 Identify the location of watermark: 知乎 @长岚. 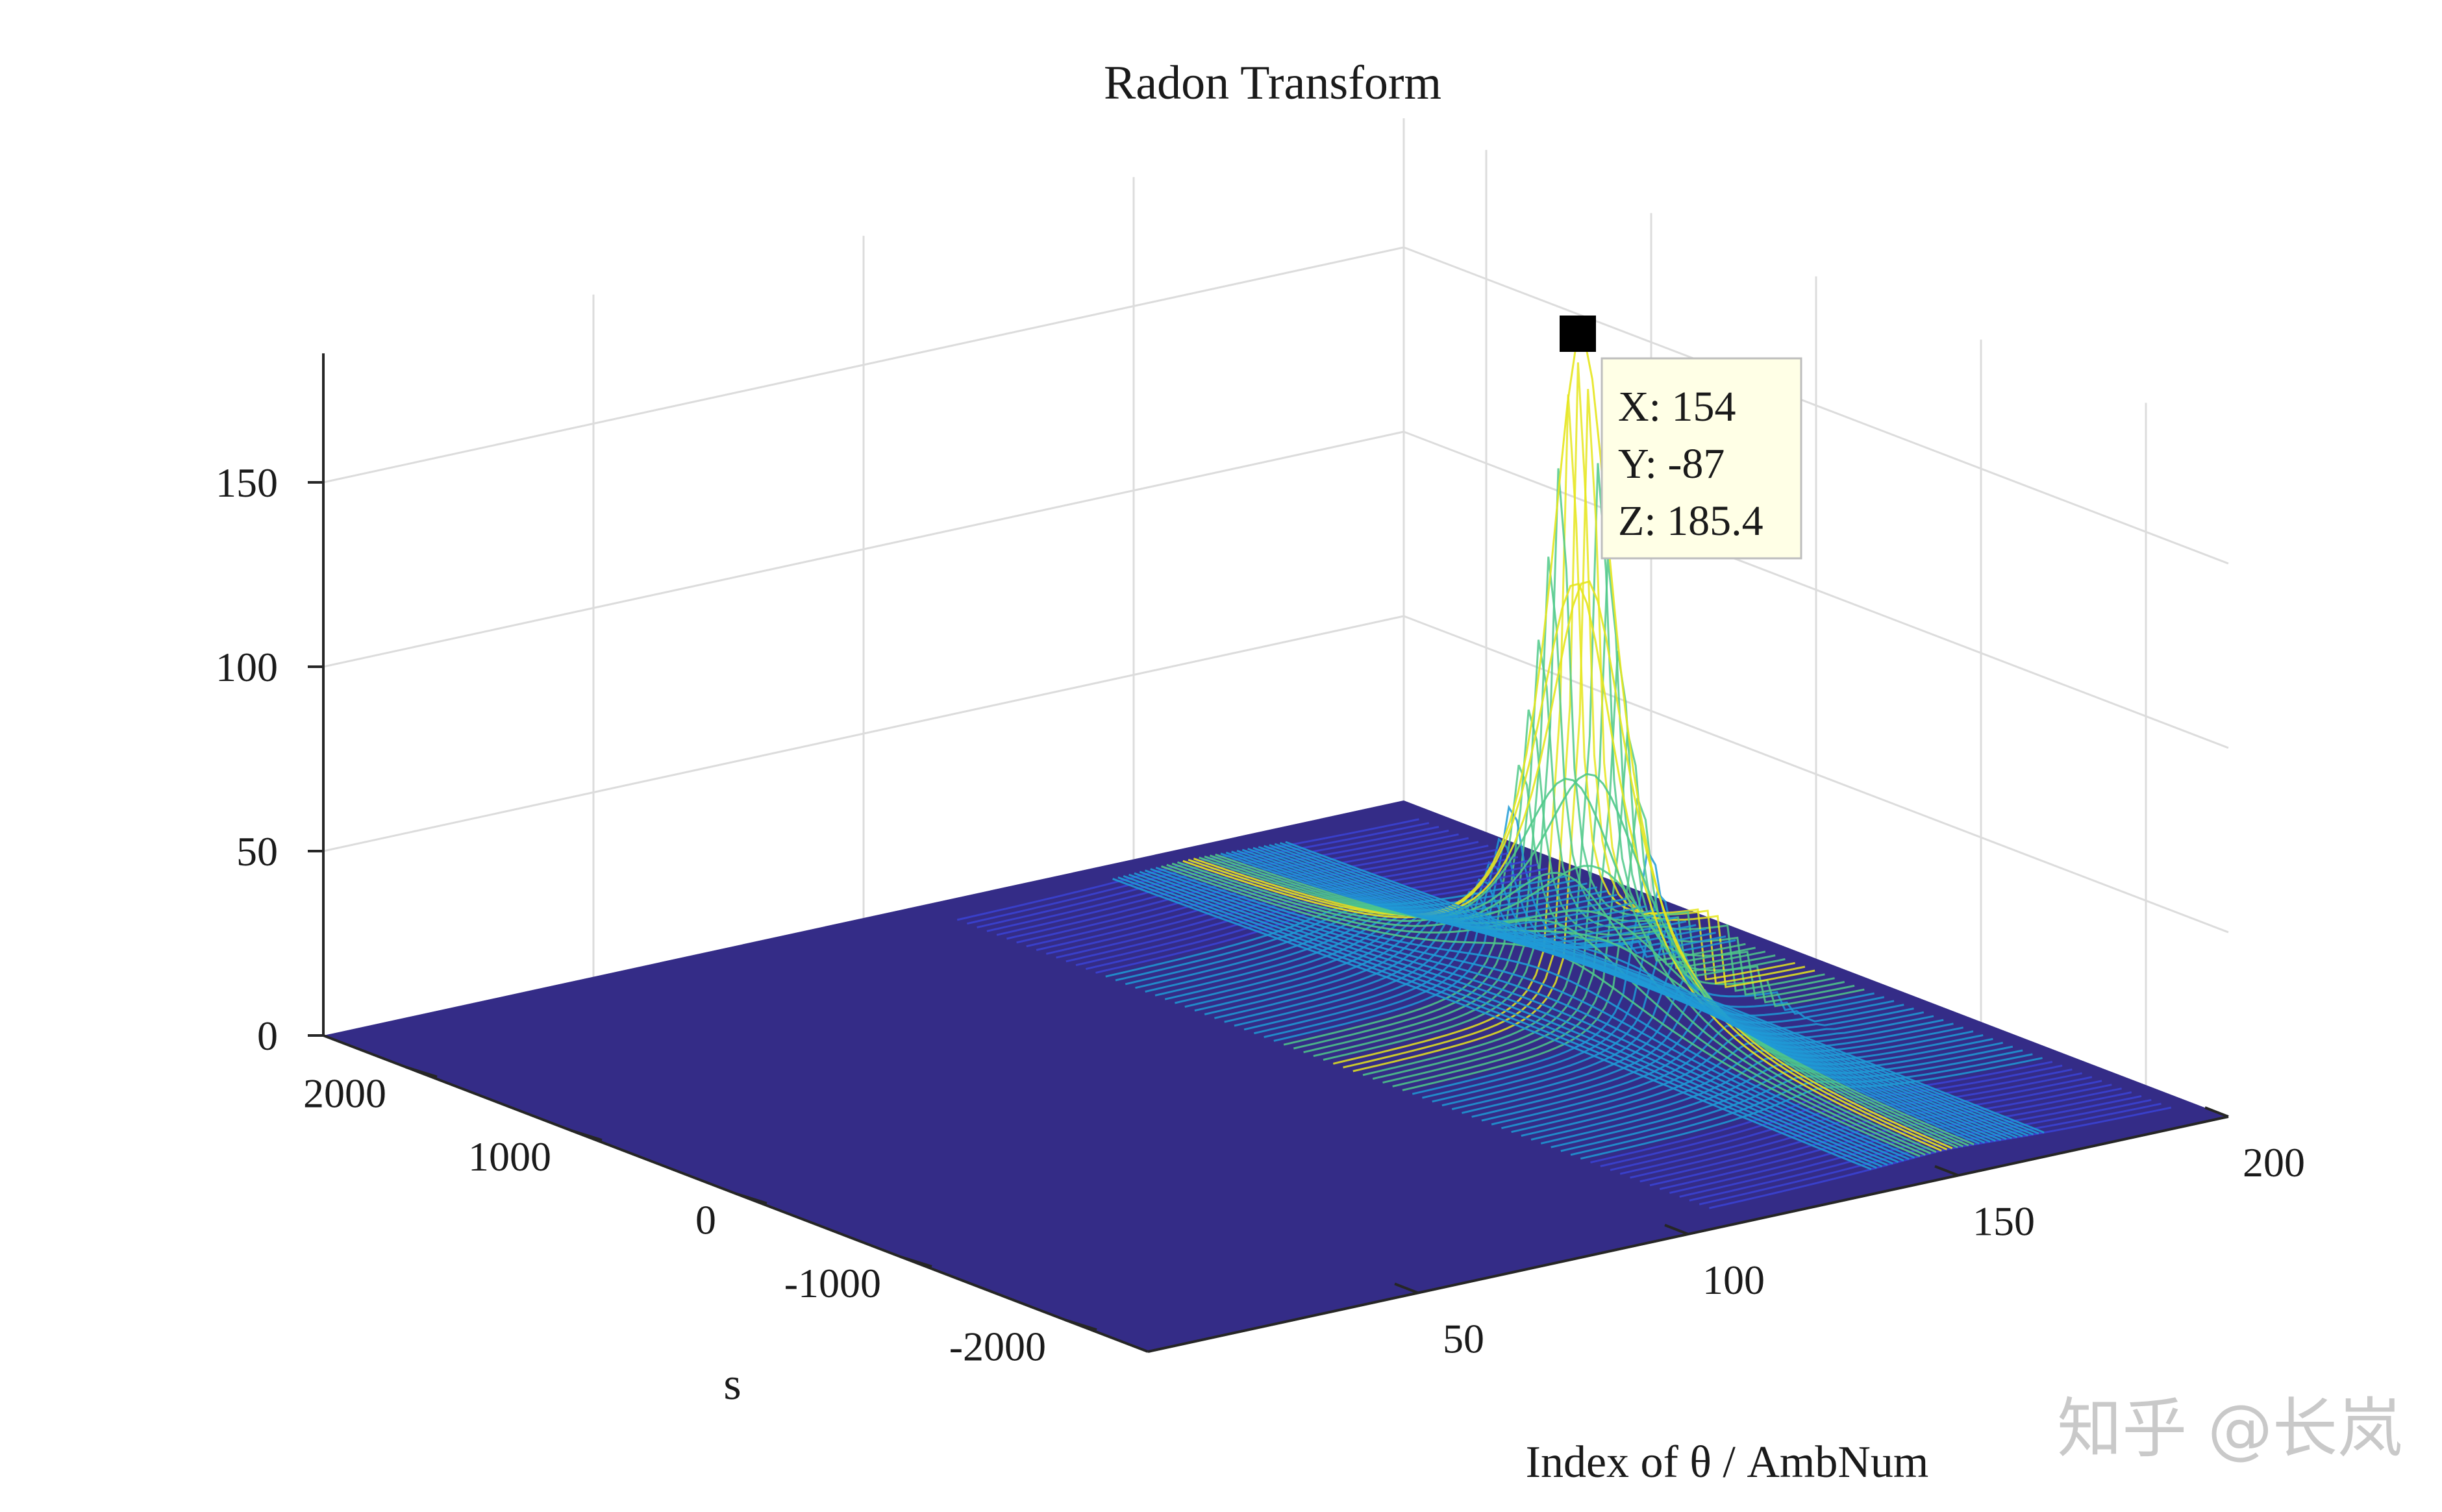
(2229, 1429).